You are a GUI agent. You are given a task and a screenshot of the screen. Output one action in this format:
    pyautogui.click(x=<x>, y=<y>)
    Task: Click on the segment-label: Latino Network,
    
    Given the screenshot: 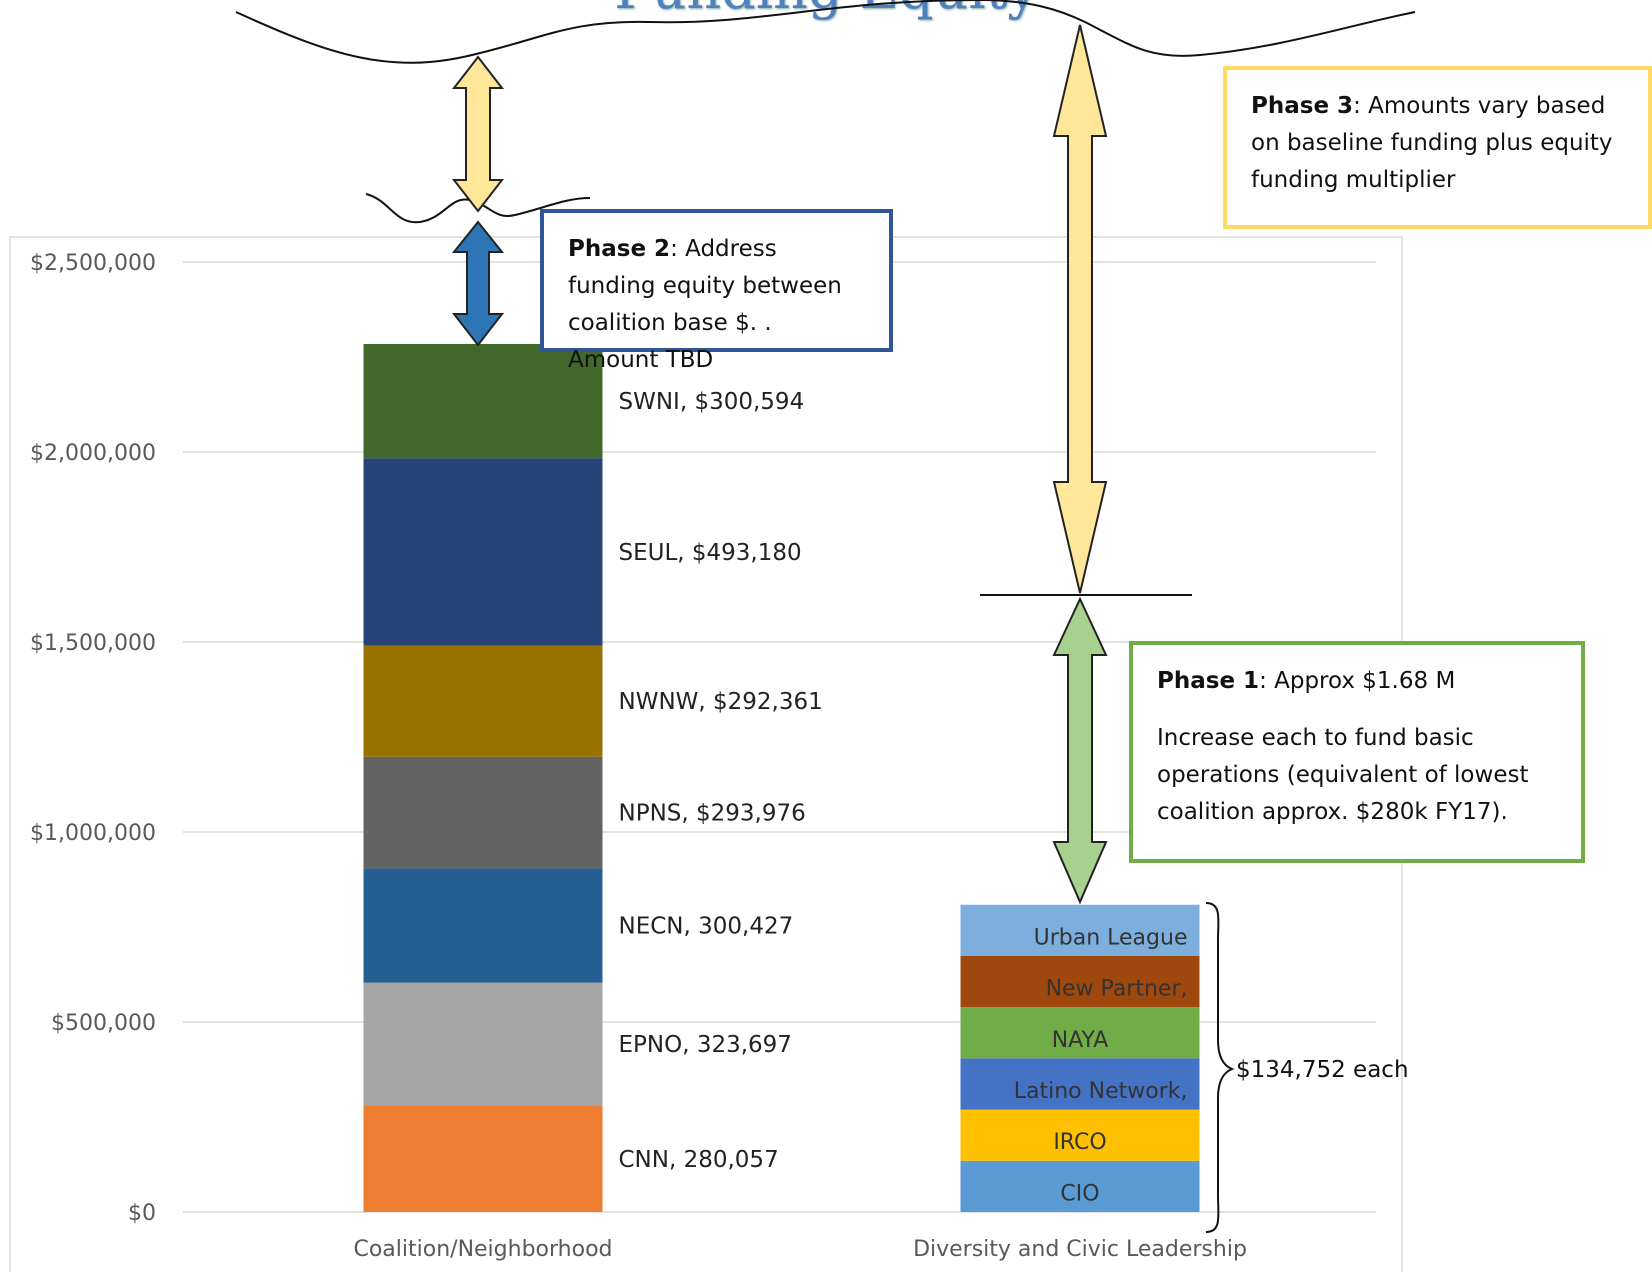 What is the action you would take?
    pyautogui.click(x=1101, y=1091)
    